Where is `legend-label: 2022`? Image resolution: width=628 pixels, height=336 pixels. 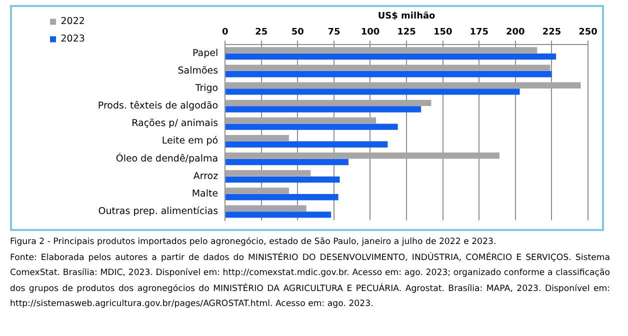
legend-label: 2022 is located at coordinates (72, 22).